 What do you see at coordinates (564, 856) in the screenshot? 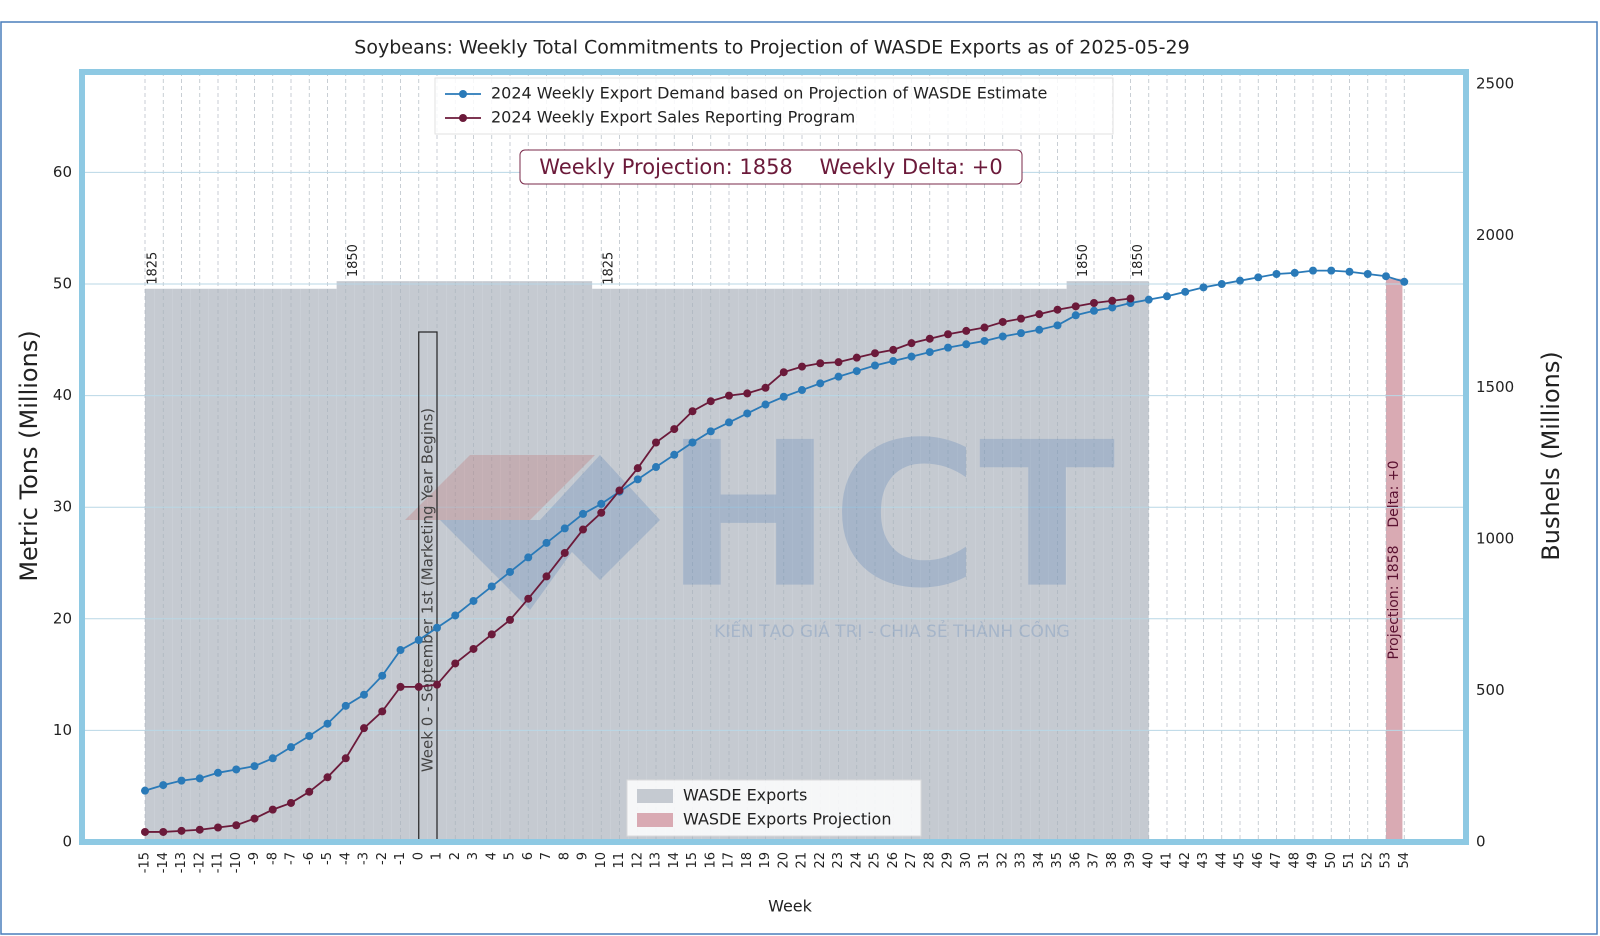
I see `x-tick-label: 8` at bounding box center [564, 856].